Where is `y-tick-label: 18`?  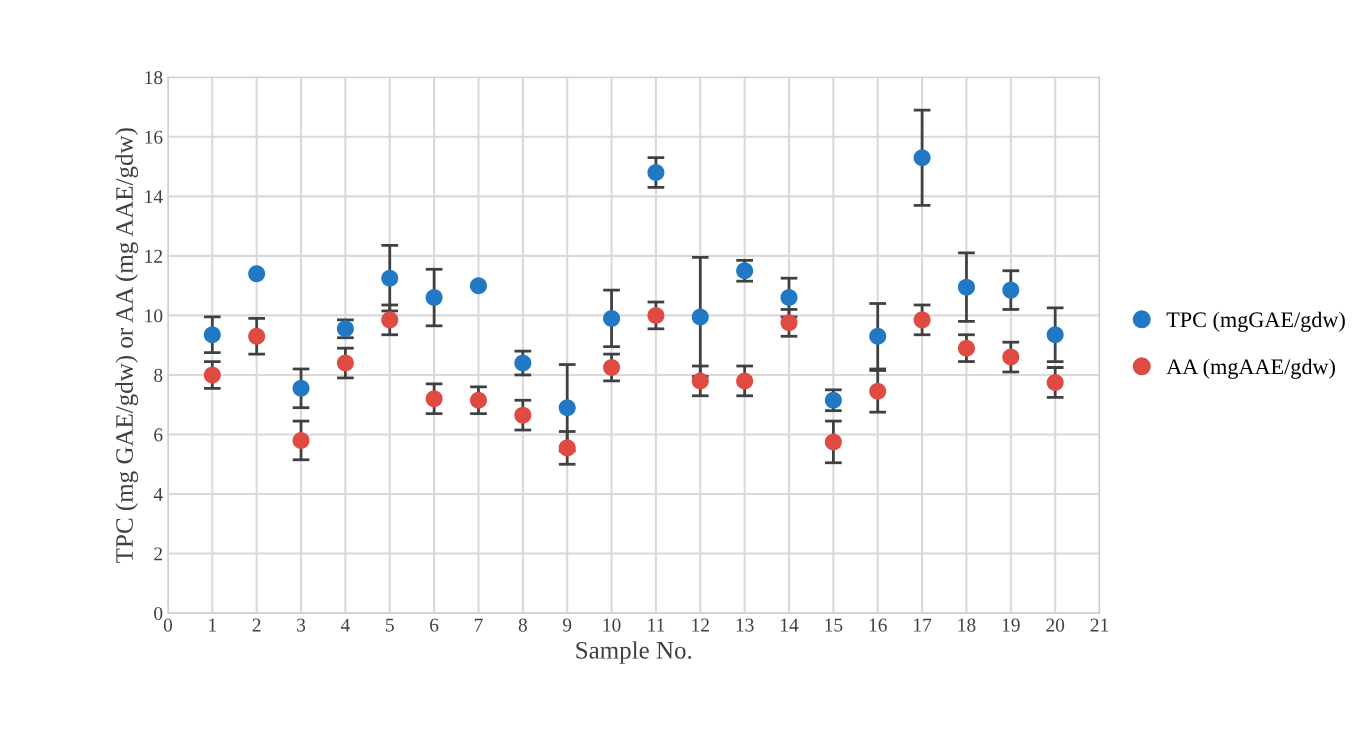 y-tick-label: 18 is located at coordinates (154, 78).